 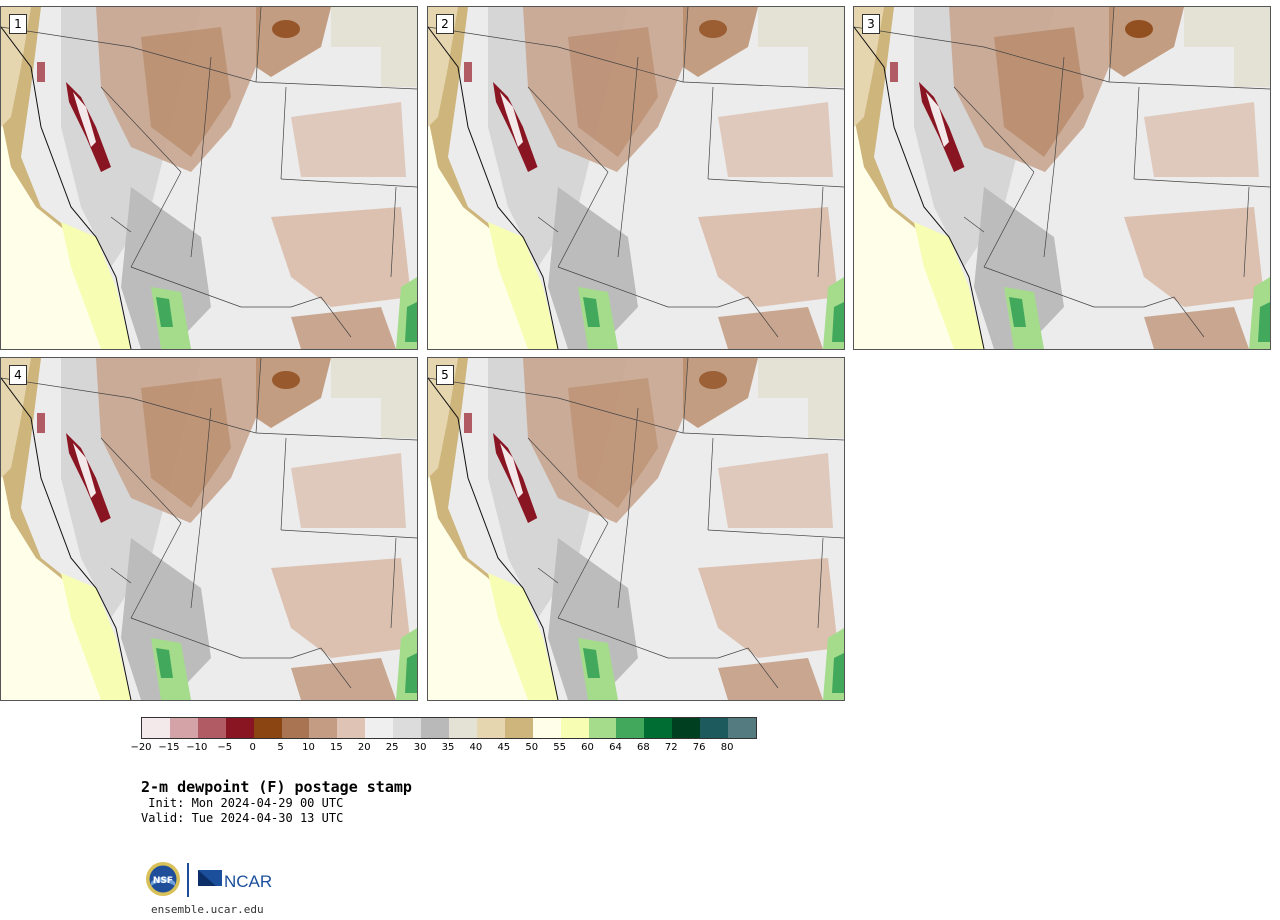 I want to click on ncar-logo-text: NCAR, so click(x=248, y=881).